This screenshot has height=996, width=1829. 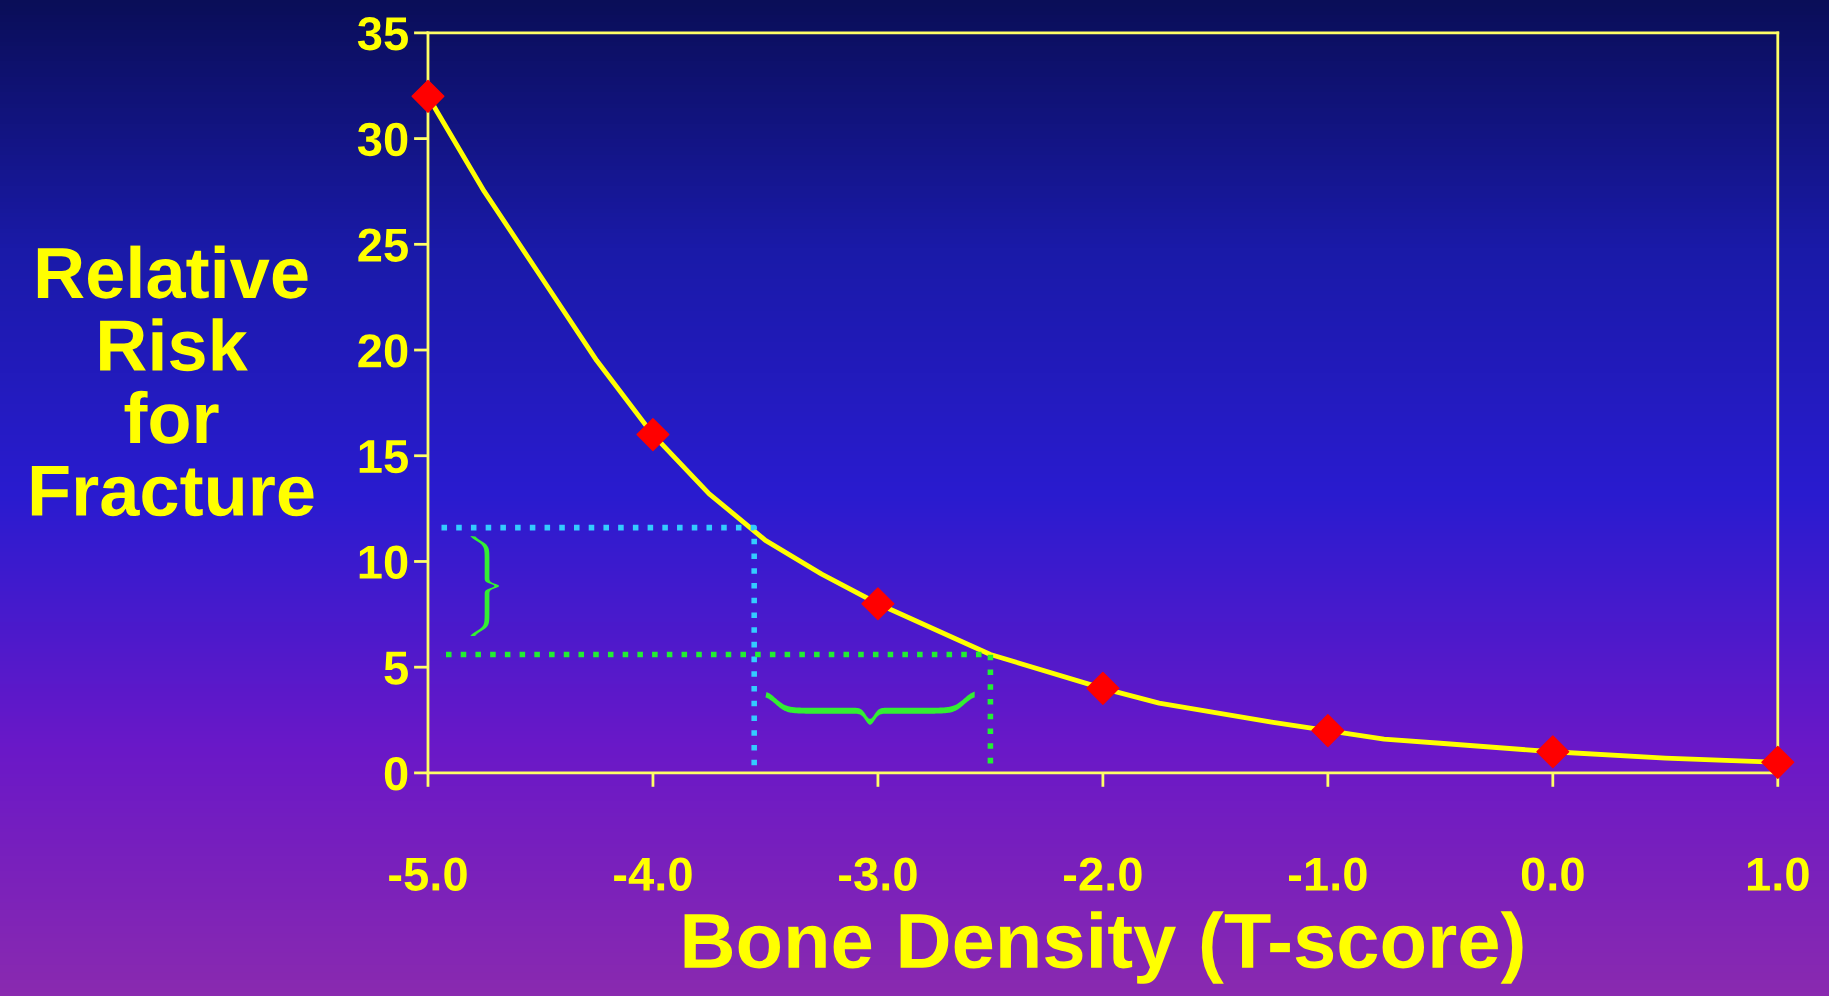 What do you see at coordinates (172, 381) in the screenshot?
I see `y-axis-title: Relative Risk for Fracture` at bounding box center [172, 381].